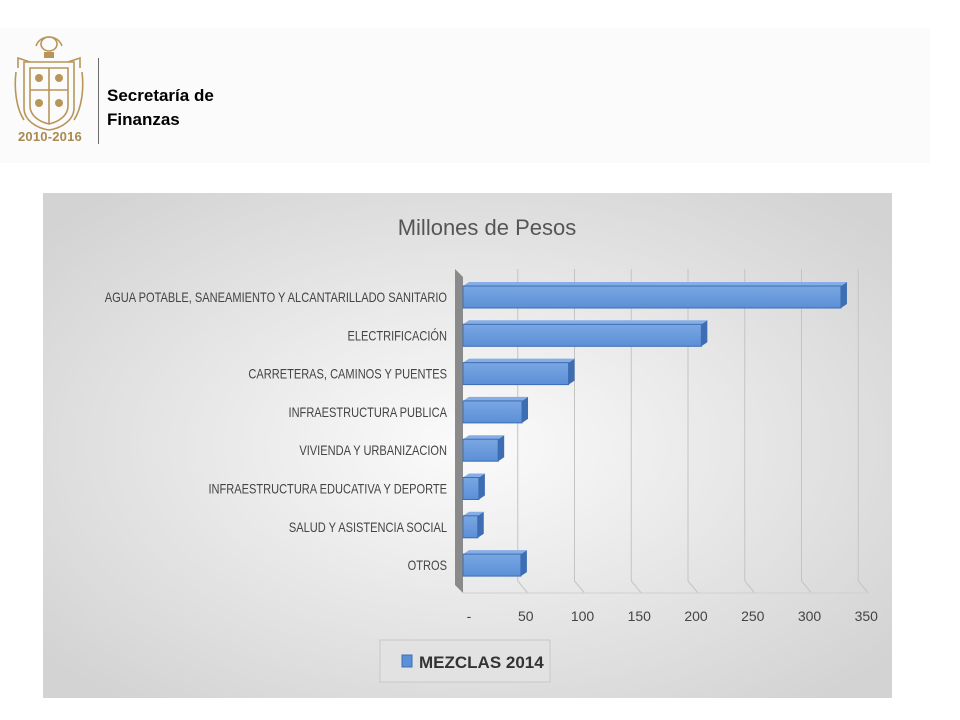 Image resolution: width=960 pixels, height=720 pixels. Describe the element at coordinates (469, 616) in the screenshot. I see `x-tick-label: -` at that location.